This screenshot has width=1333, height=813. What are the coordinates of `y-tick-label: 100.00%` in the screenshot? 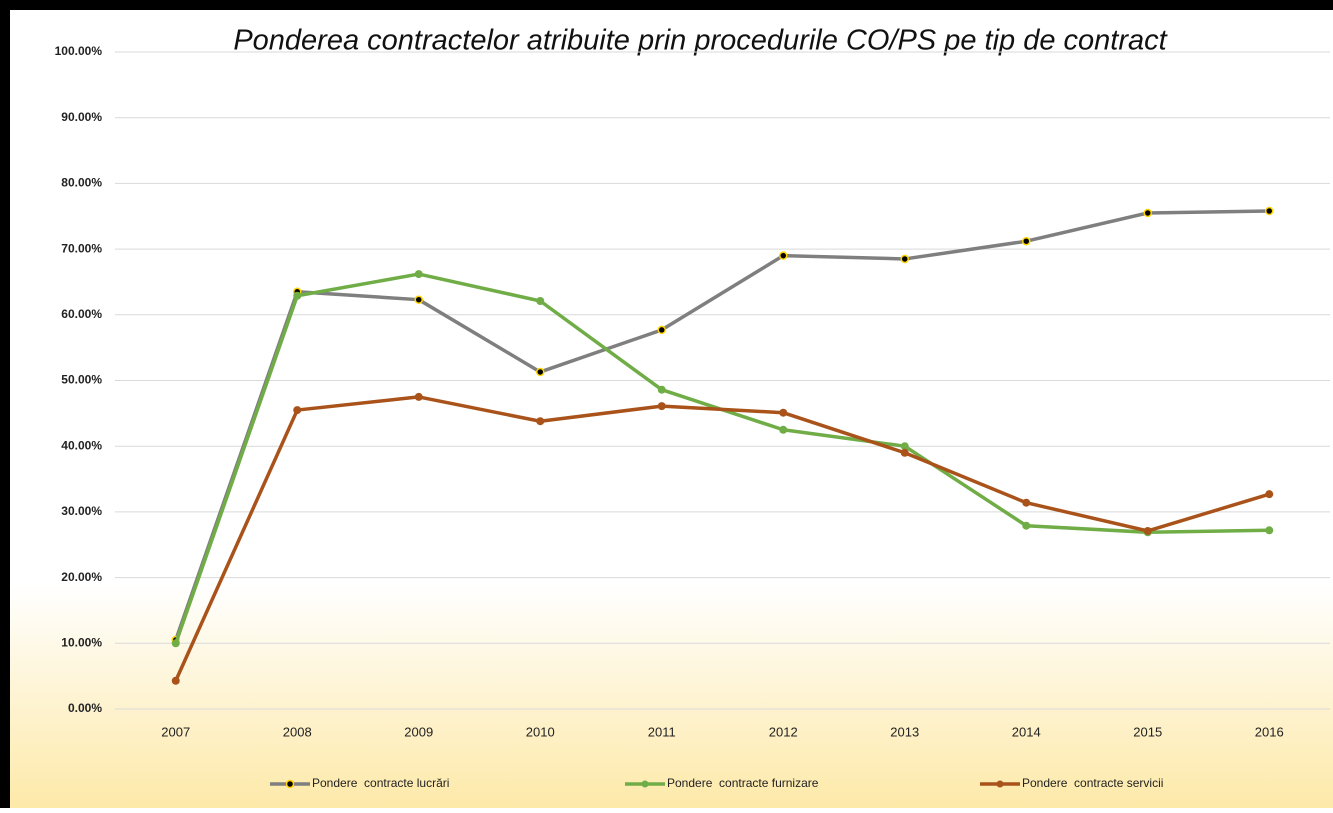 It's located at (79, 51).